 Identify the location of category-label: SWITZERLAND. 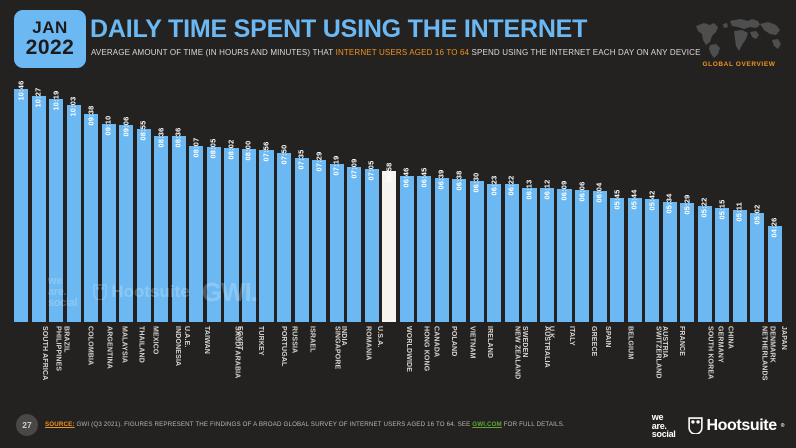
(644, 365).